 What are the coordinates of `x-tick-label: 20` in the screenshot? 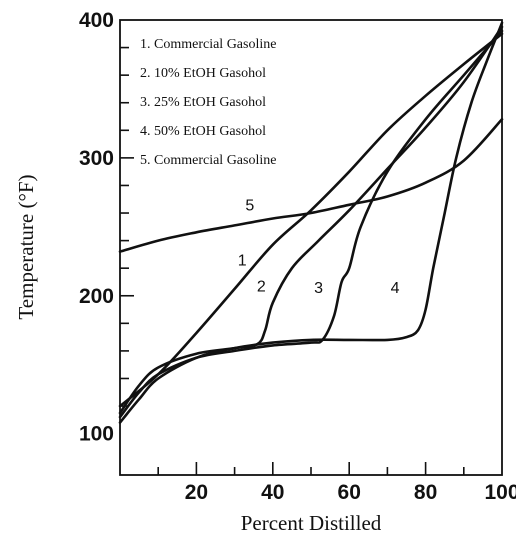 It's located at (196, 492).